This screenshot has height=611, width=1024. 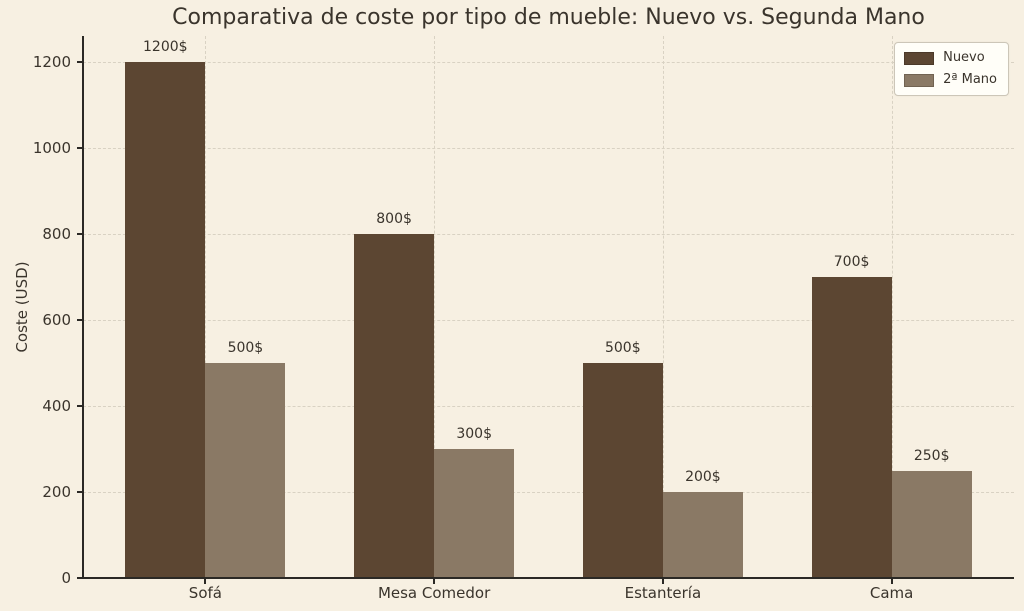 What do you see at coordinates (964, 57) in the screenshot?
I see `legend-label: Nuevo` at bounding box center [964, 57].